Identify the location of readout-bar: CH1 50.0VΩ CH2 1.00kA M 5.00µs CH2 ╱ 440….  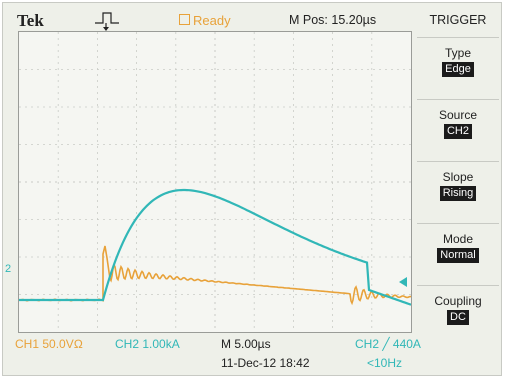
(253, 355).